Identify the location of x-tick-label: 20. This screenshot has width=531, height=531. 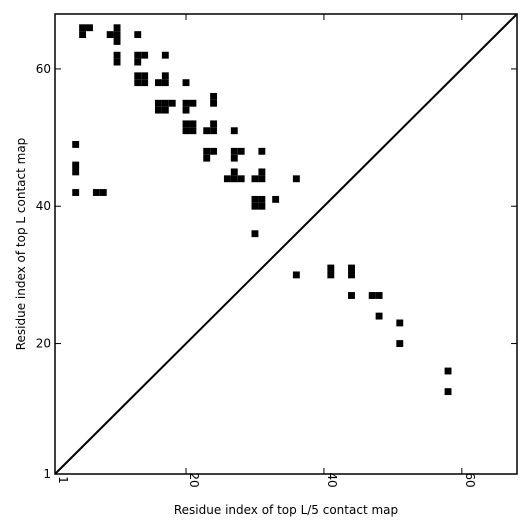
(194, 479).